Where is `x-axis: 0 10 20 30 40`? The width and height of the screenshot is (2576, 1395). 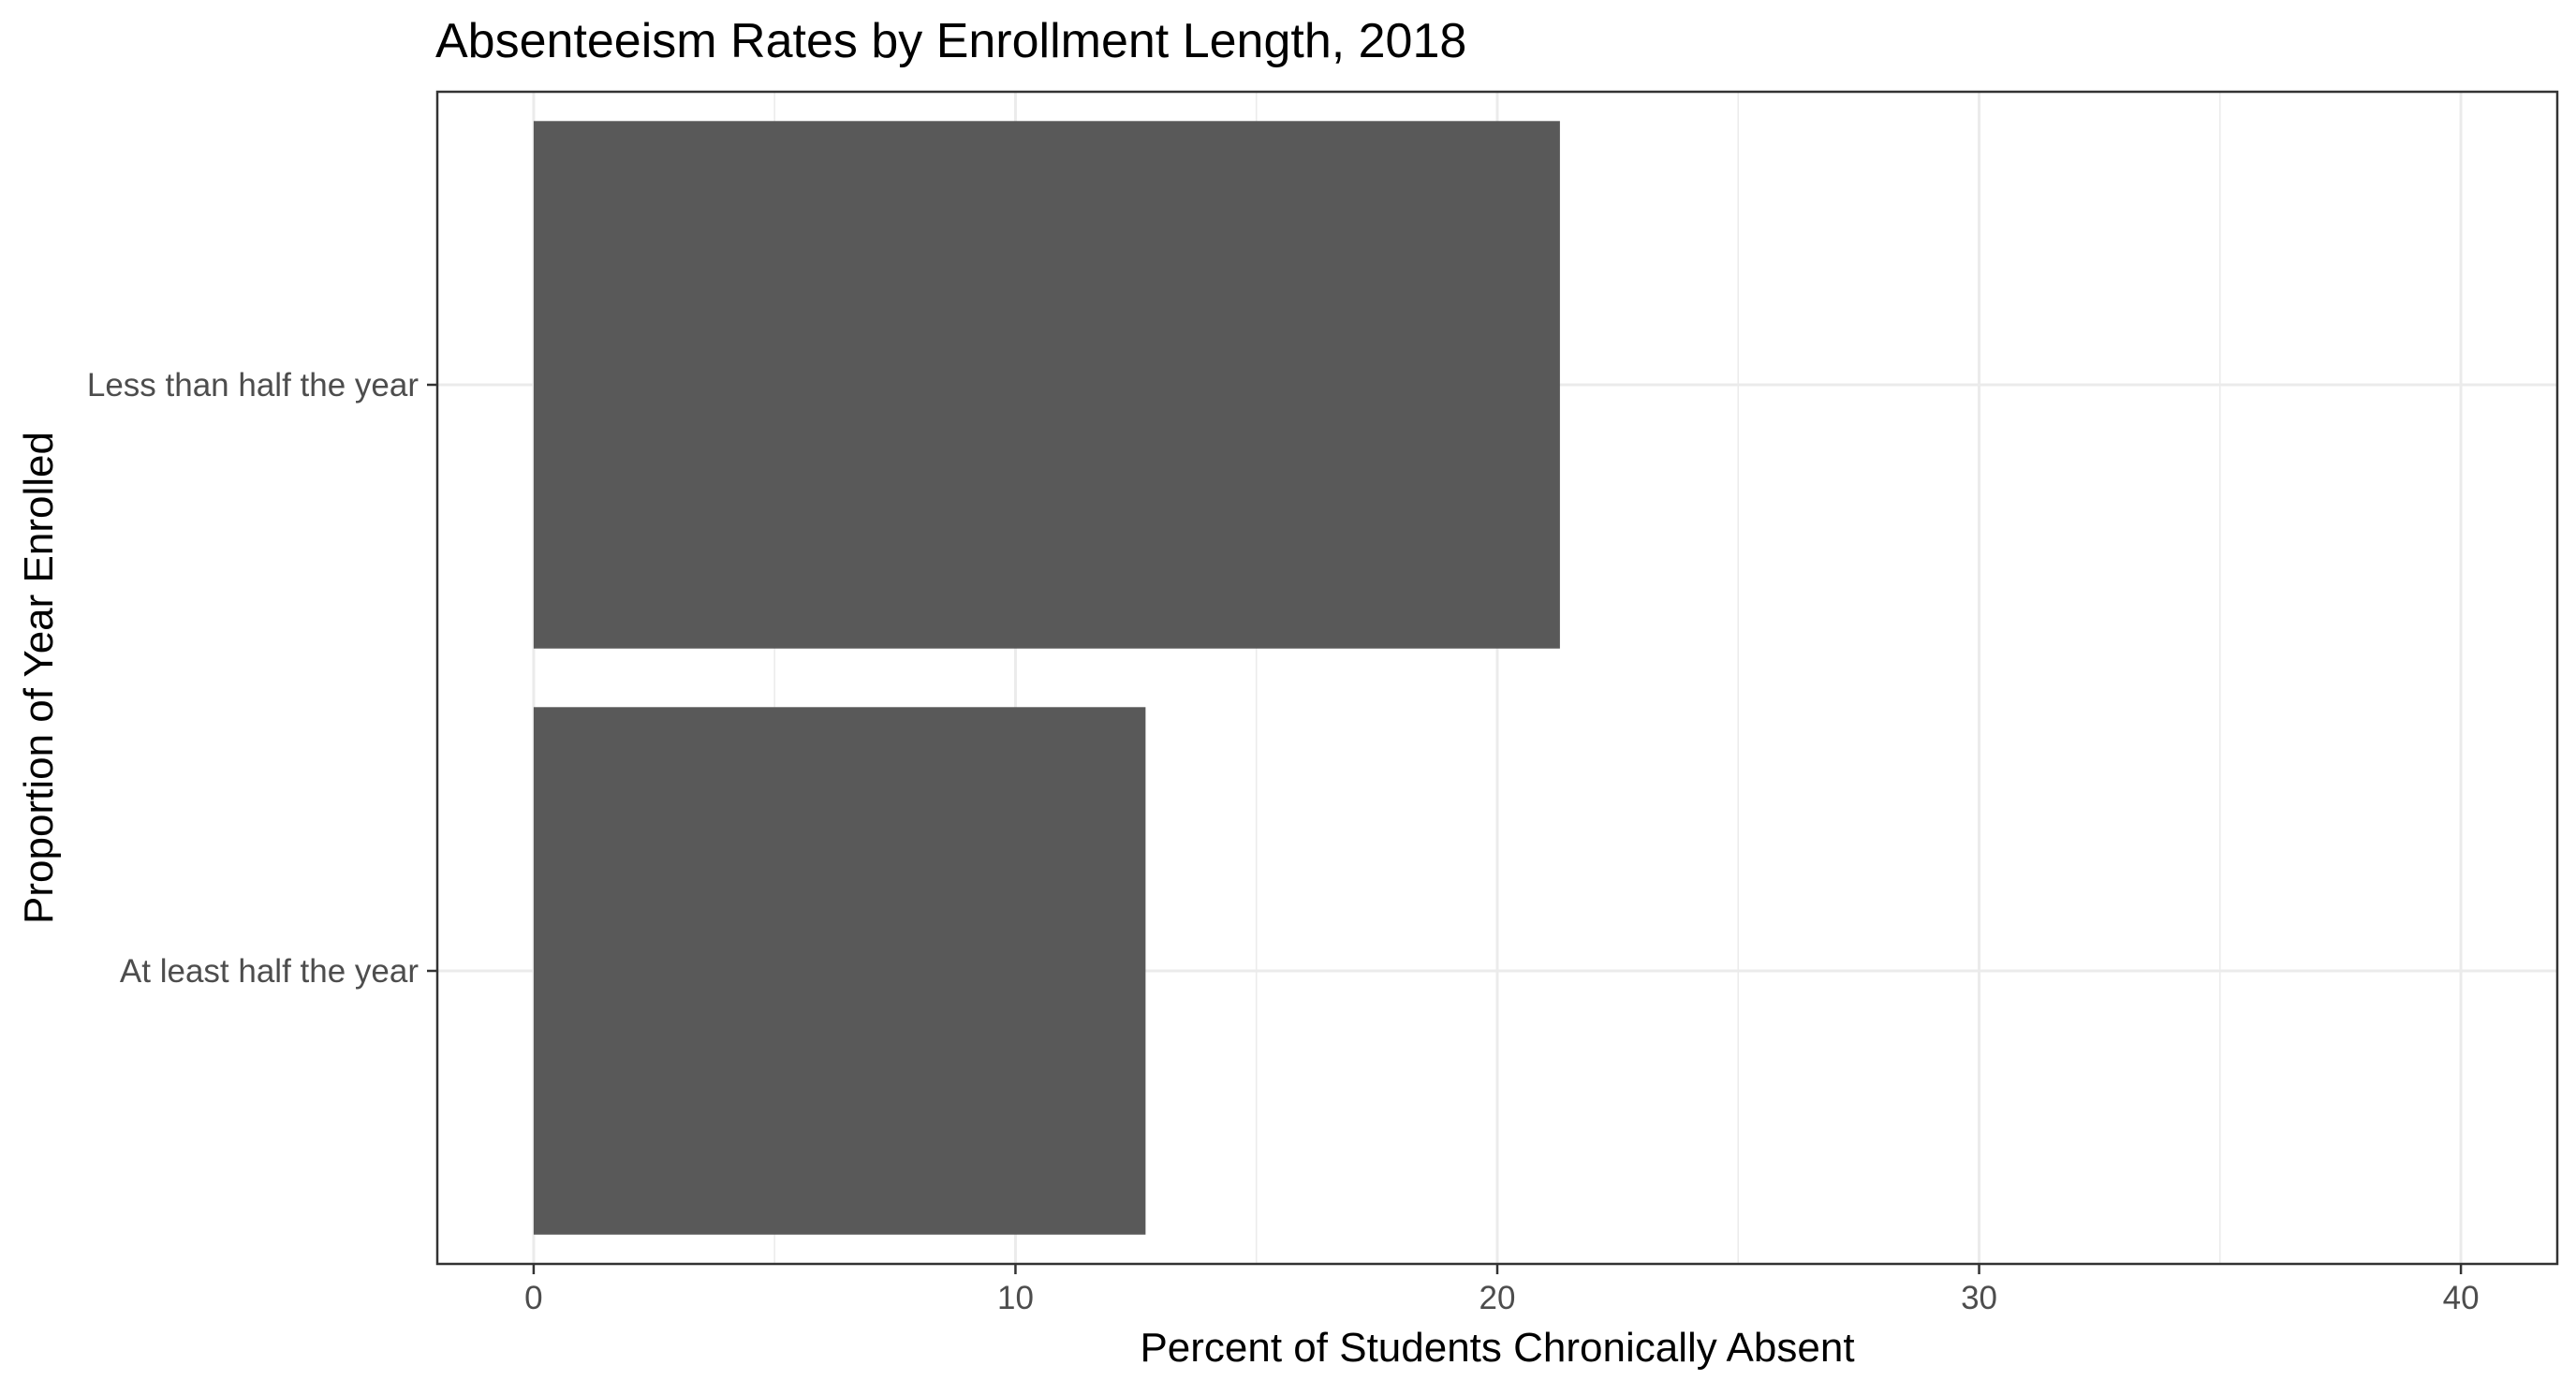 x-axis: 0 10 20 30 40 is located at coordinates (1502, 1290).